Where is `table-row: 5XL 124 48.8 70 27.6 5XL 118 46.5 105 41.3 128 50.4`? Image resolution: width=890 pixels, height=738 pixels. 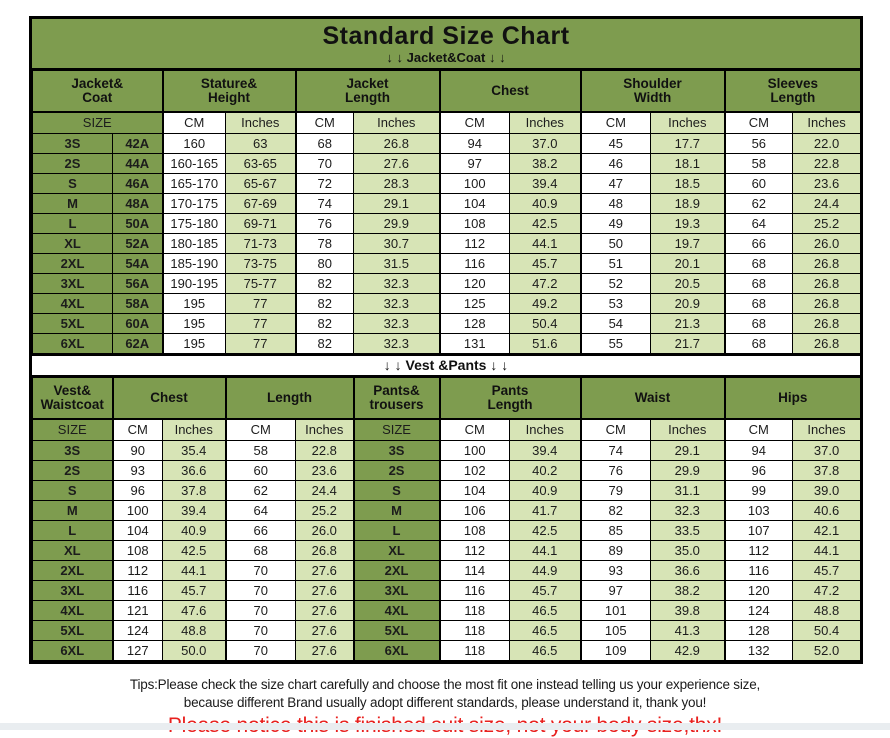
table-row: 5XL 124 48.8 70 27.6 5XL 118 46.5 105 41.3 128 50.4 is located at coordinates (447, 630).